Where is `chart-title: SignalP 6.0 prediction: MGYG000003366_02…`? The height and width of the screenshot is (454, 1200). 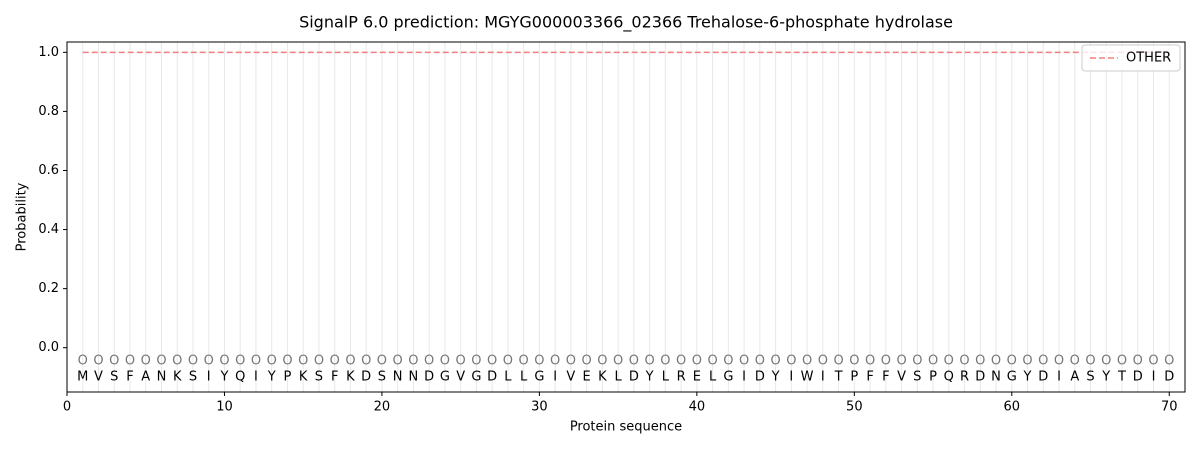
chart-title: SignalP 6.0 prediction: MGYG000003366_02… is located at coordinates (626, 23).